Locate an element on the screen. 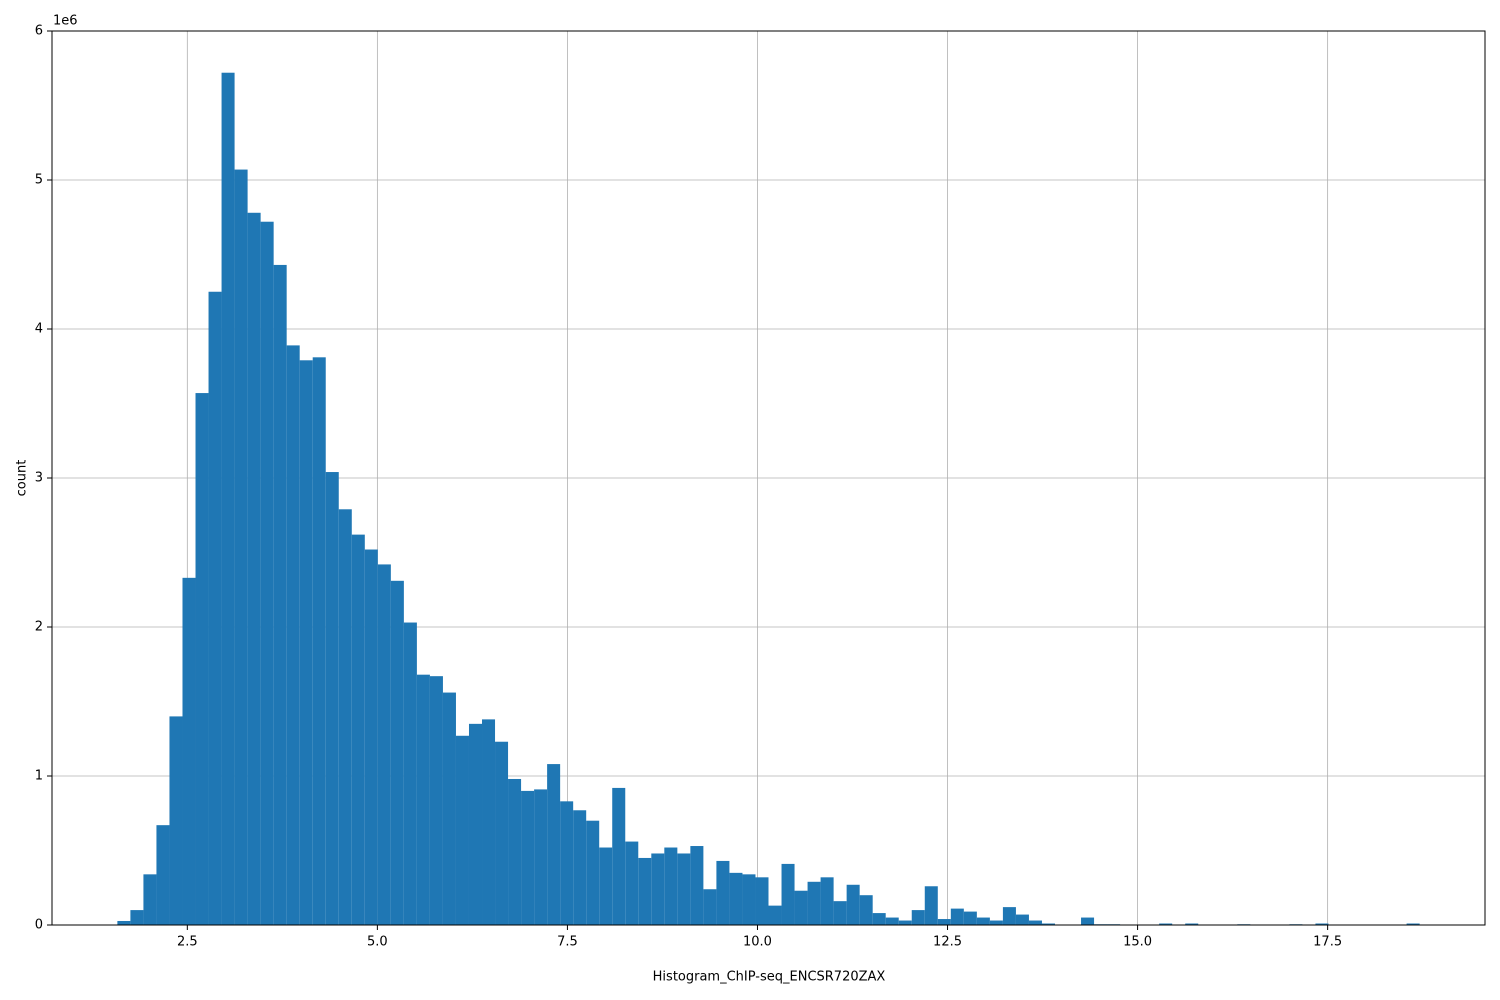  y-offset-label: 1e6 is located at coordinates (65, 21).